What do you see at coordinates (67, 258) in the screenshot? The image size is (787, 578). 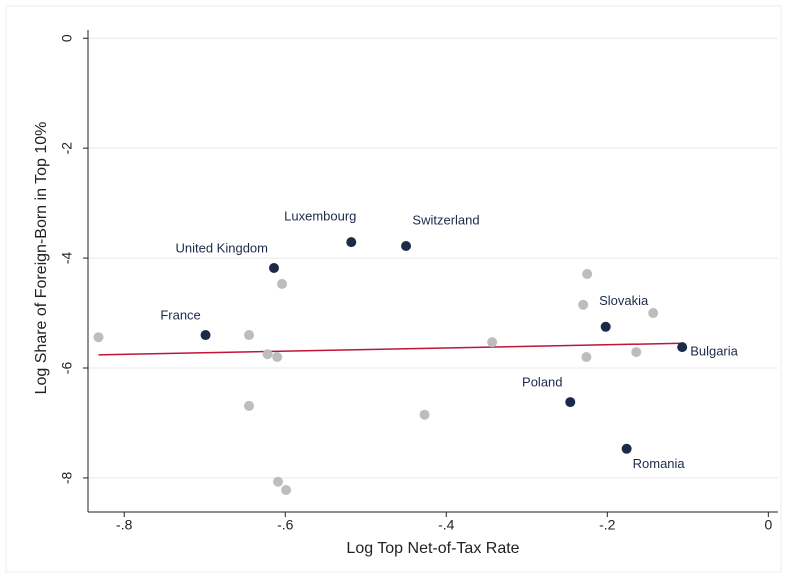 I see `y-tick-label: -4` at bounding box center [67, 258].